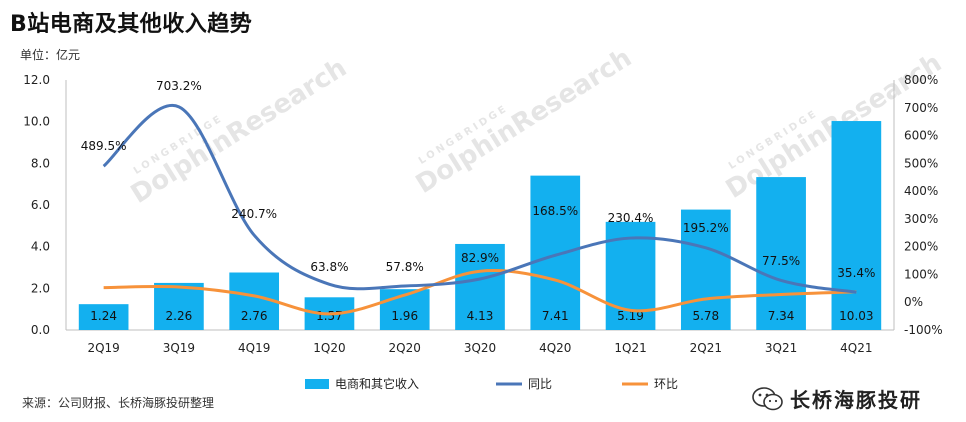 Image resolution: width=966 pixels, height=422 pixels. Describe the element at coordinates (480, 348) in the screenshot. I see `x-tick-label: 3Q20` at that location.